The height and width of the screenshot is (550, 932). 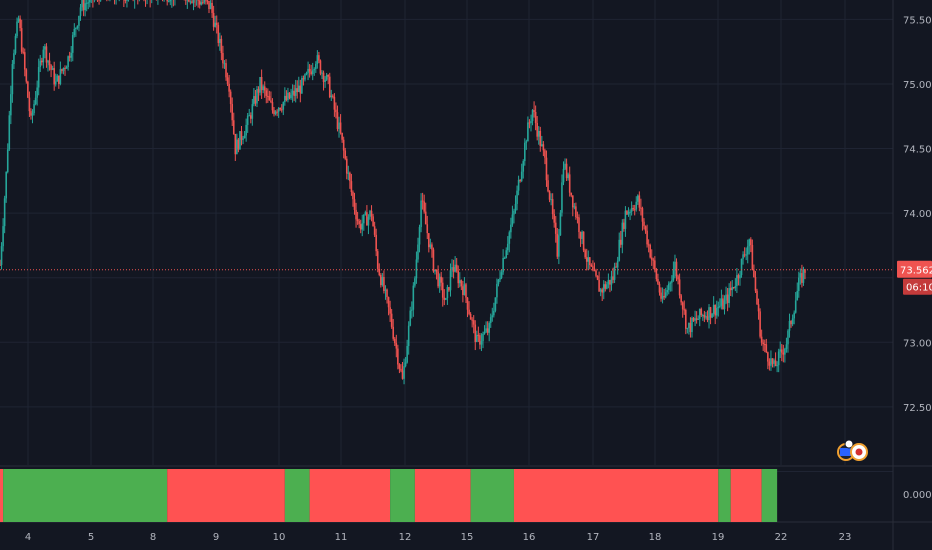 What do you see at coordinates (852, 450) in the screenshot?
I see `event-icons` at bounding box center [852, 450].